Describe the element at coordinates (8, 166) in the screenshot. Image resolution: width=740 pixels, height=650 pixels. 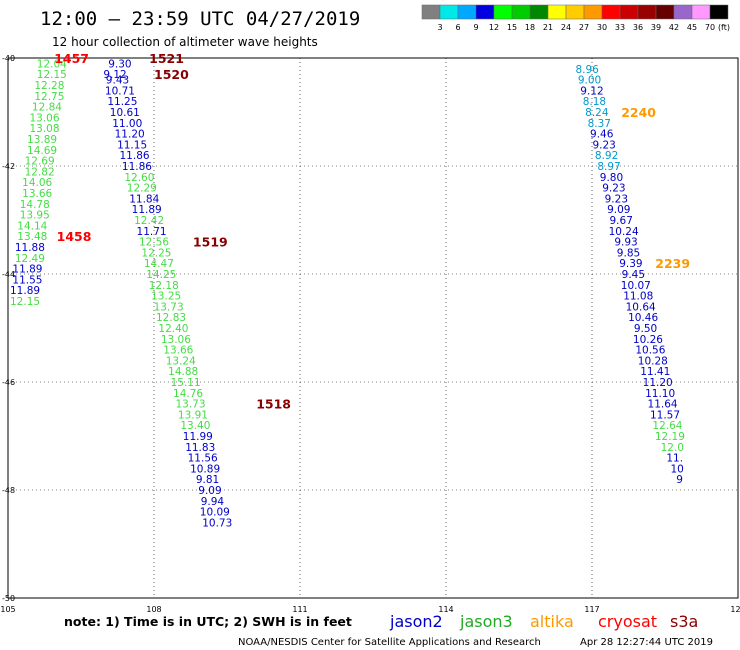
I see `y-tick-label: -42` at that location.